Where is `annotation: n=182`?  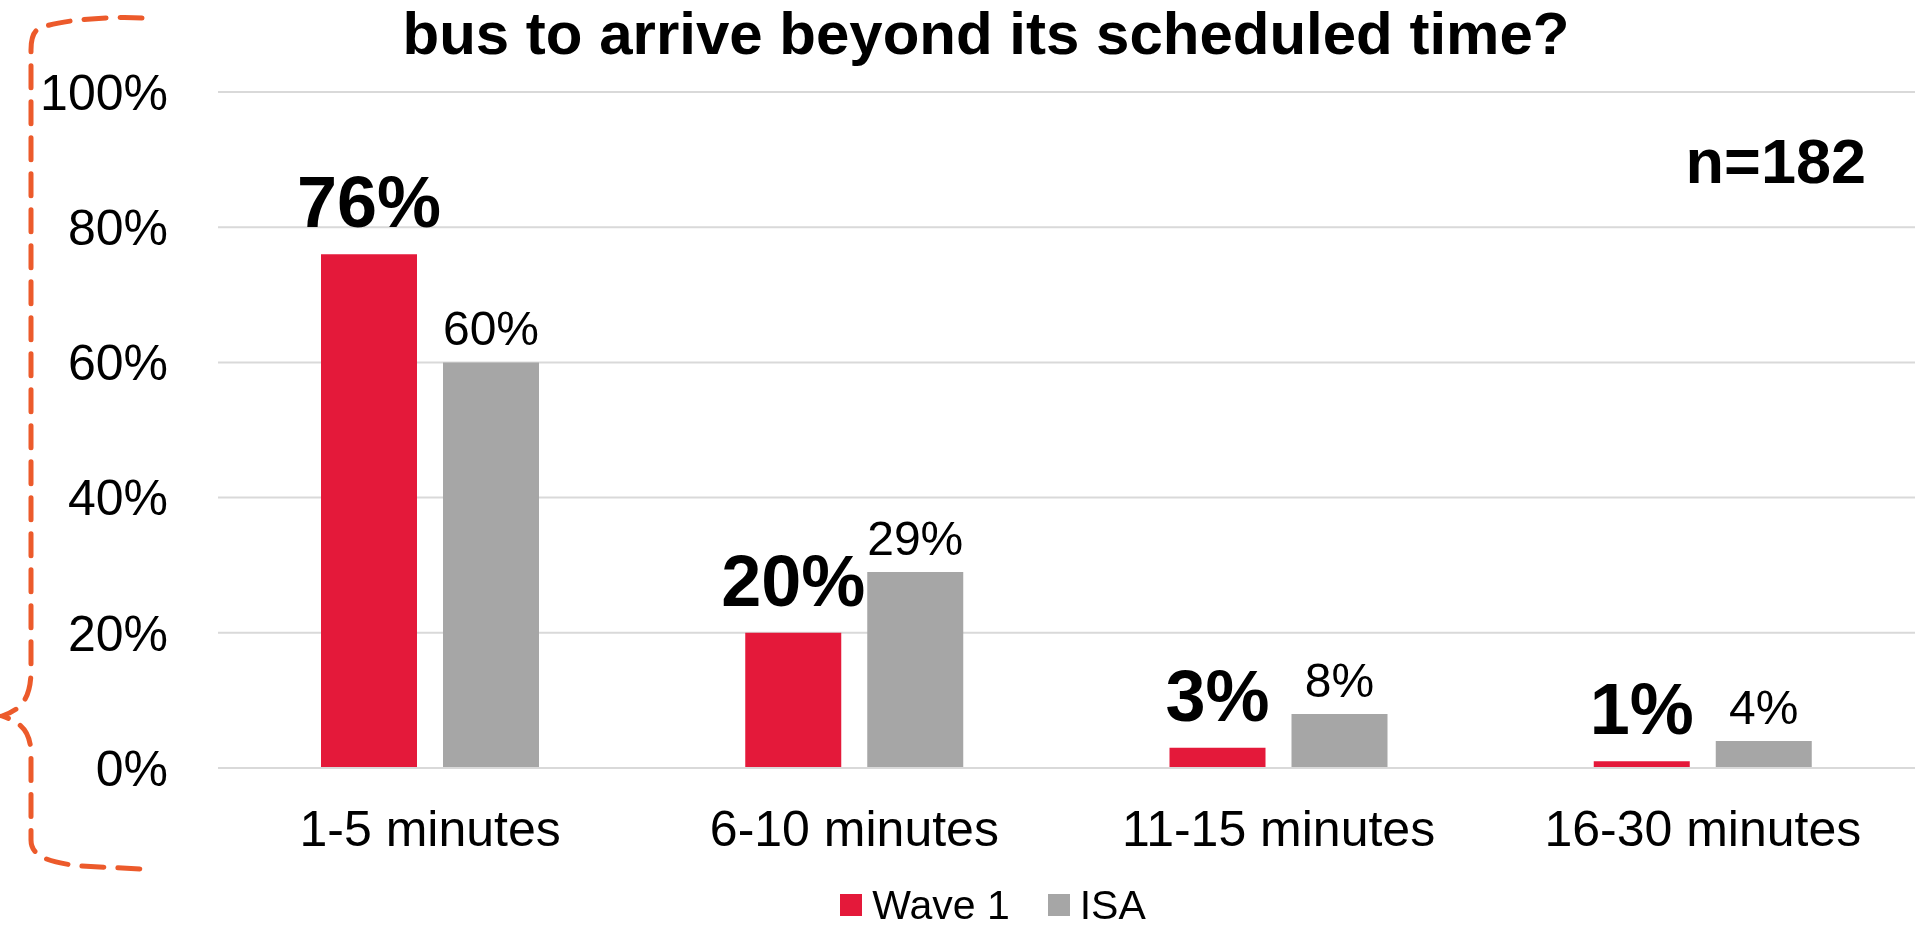 annotation: n=182 is located at coordinates (1775, 161).